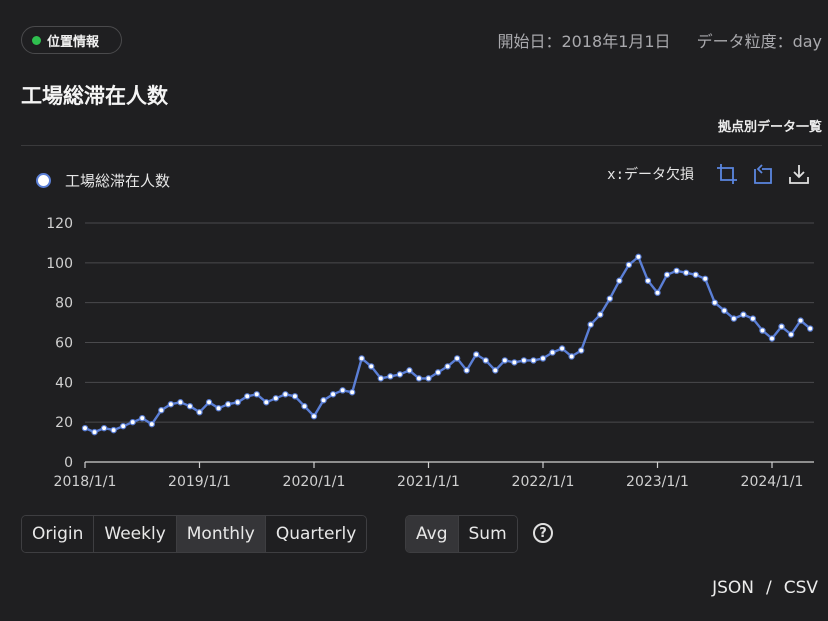 The width and height of the screenshot is (828, 621). Describe the element at coordinates (314, 482) in the screenshot. I see `x-tick-label: 2020/1/1` at that location.